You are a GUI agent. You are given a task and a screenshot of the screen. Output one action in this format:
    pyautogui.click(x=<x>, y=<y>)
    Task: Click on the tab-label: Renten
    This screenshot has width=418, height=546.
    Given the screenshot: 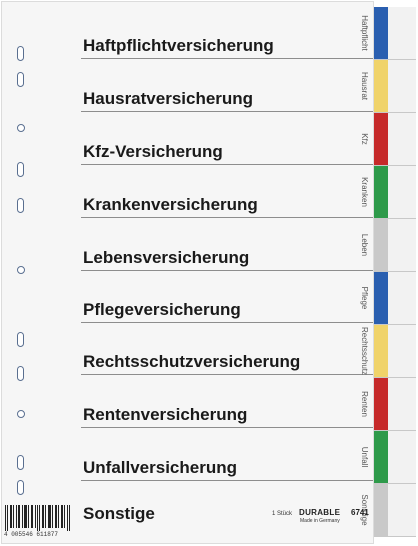 What is the action you would take?
    pyautogui.click(x=364, y=404)
    